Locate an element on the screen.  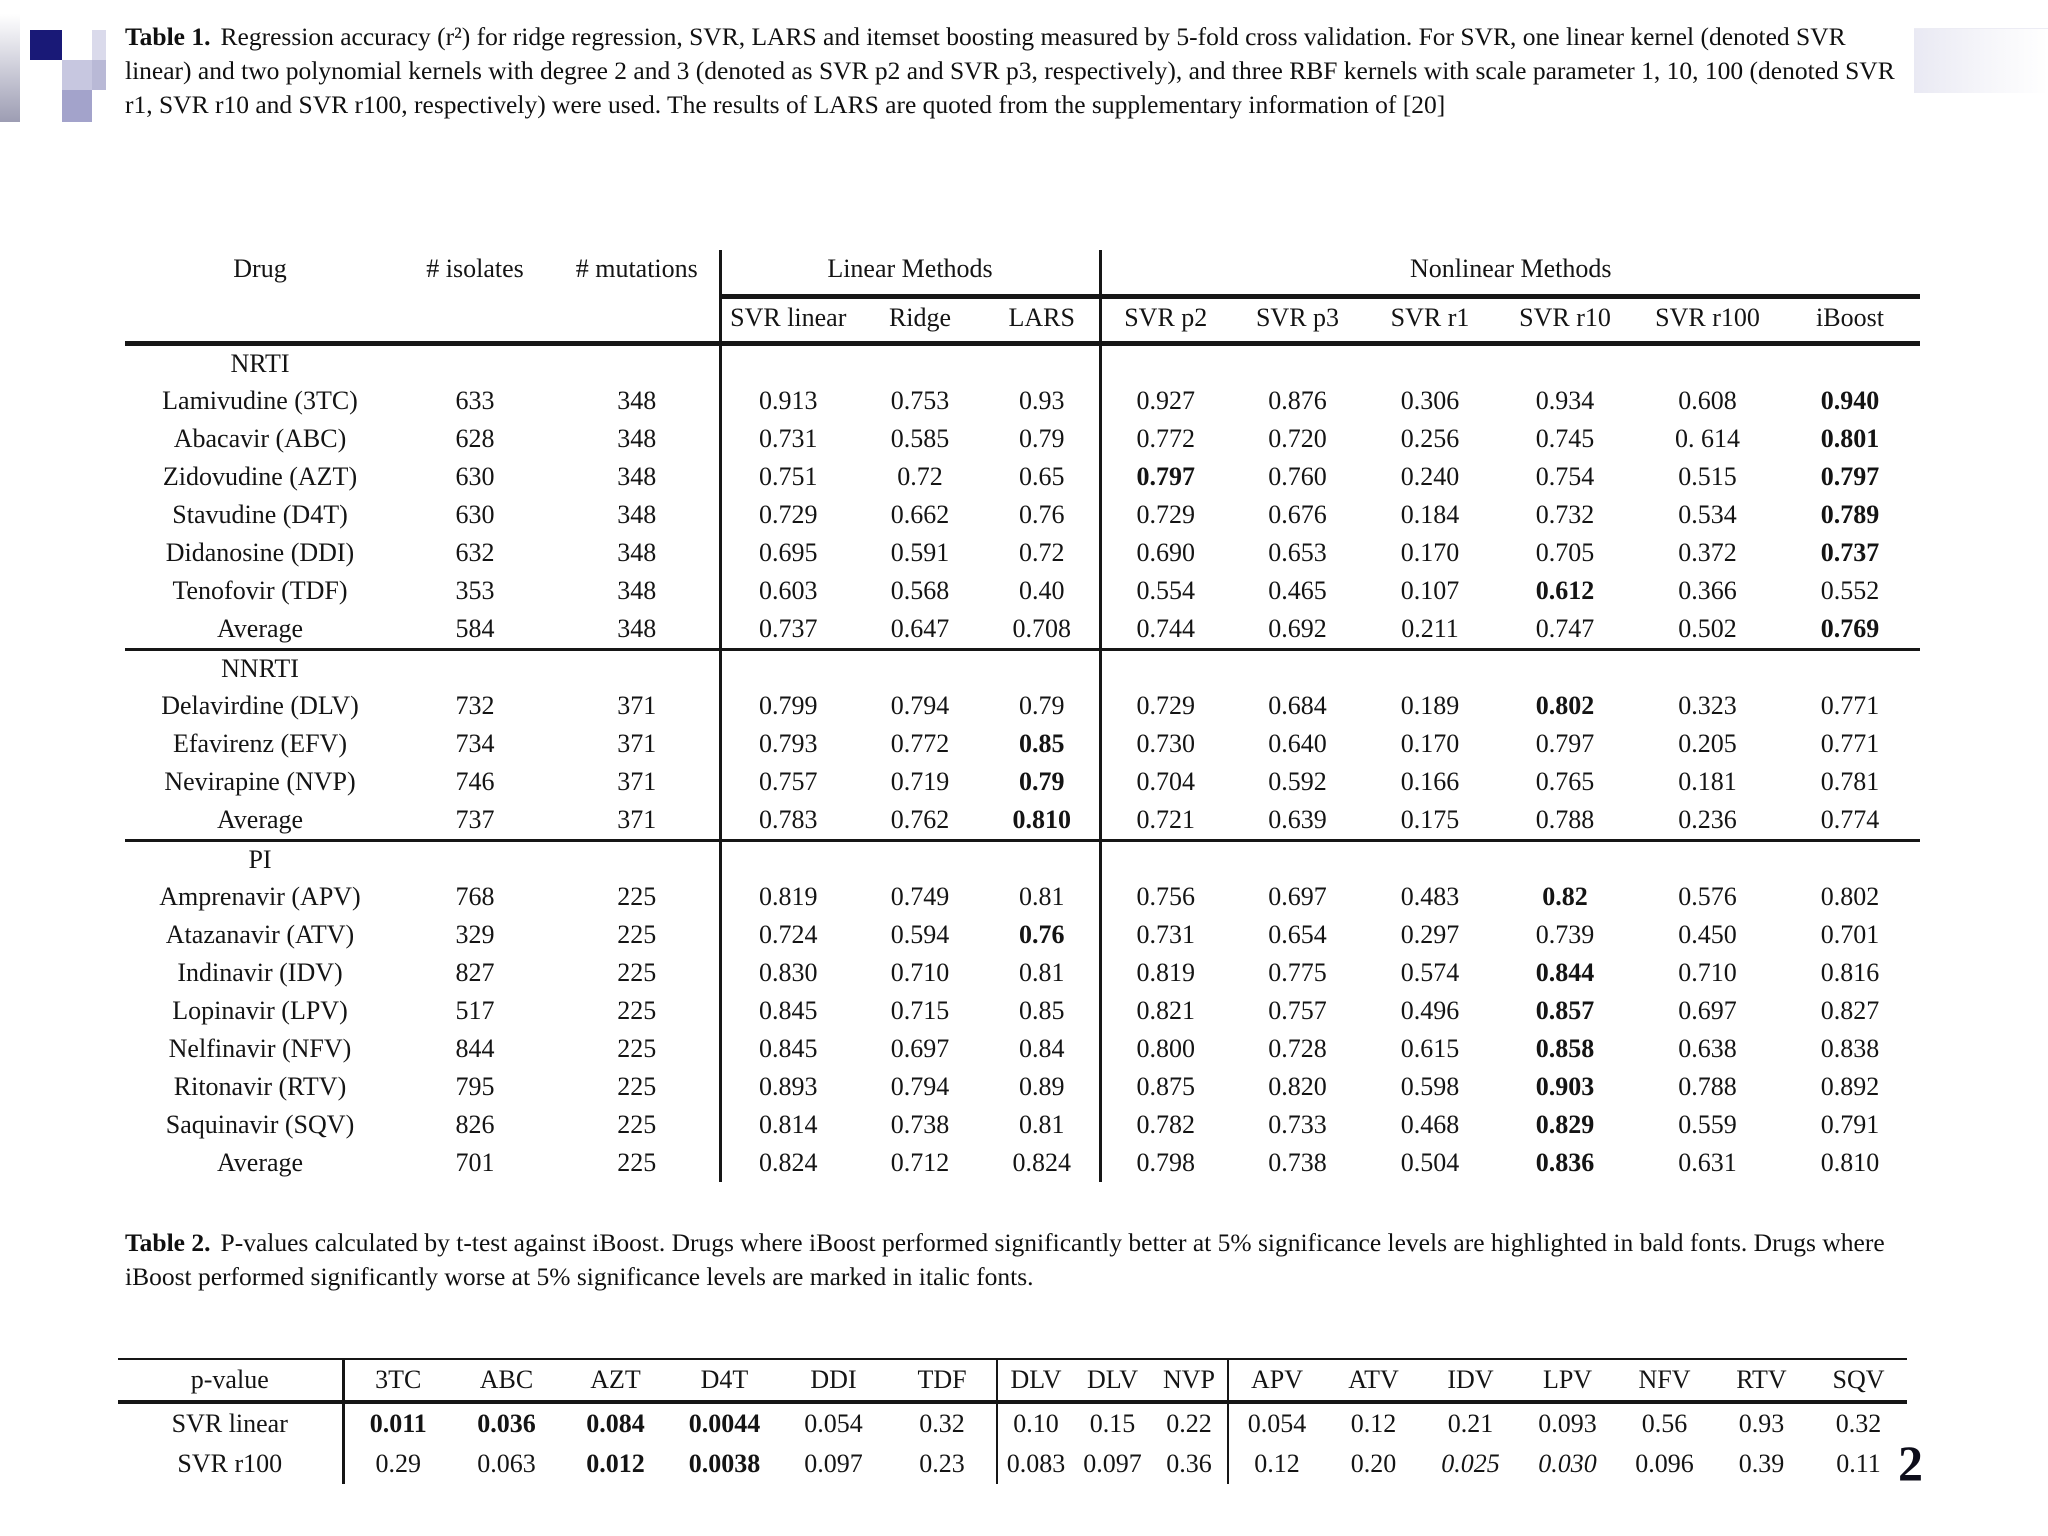
group-header-linear-methods: Linear Methods is located at coordinates (909, 274).